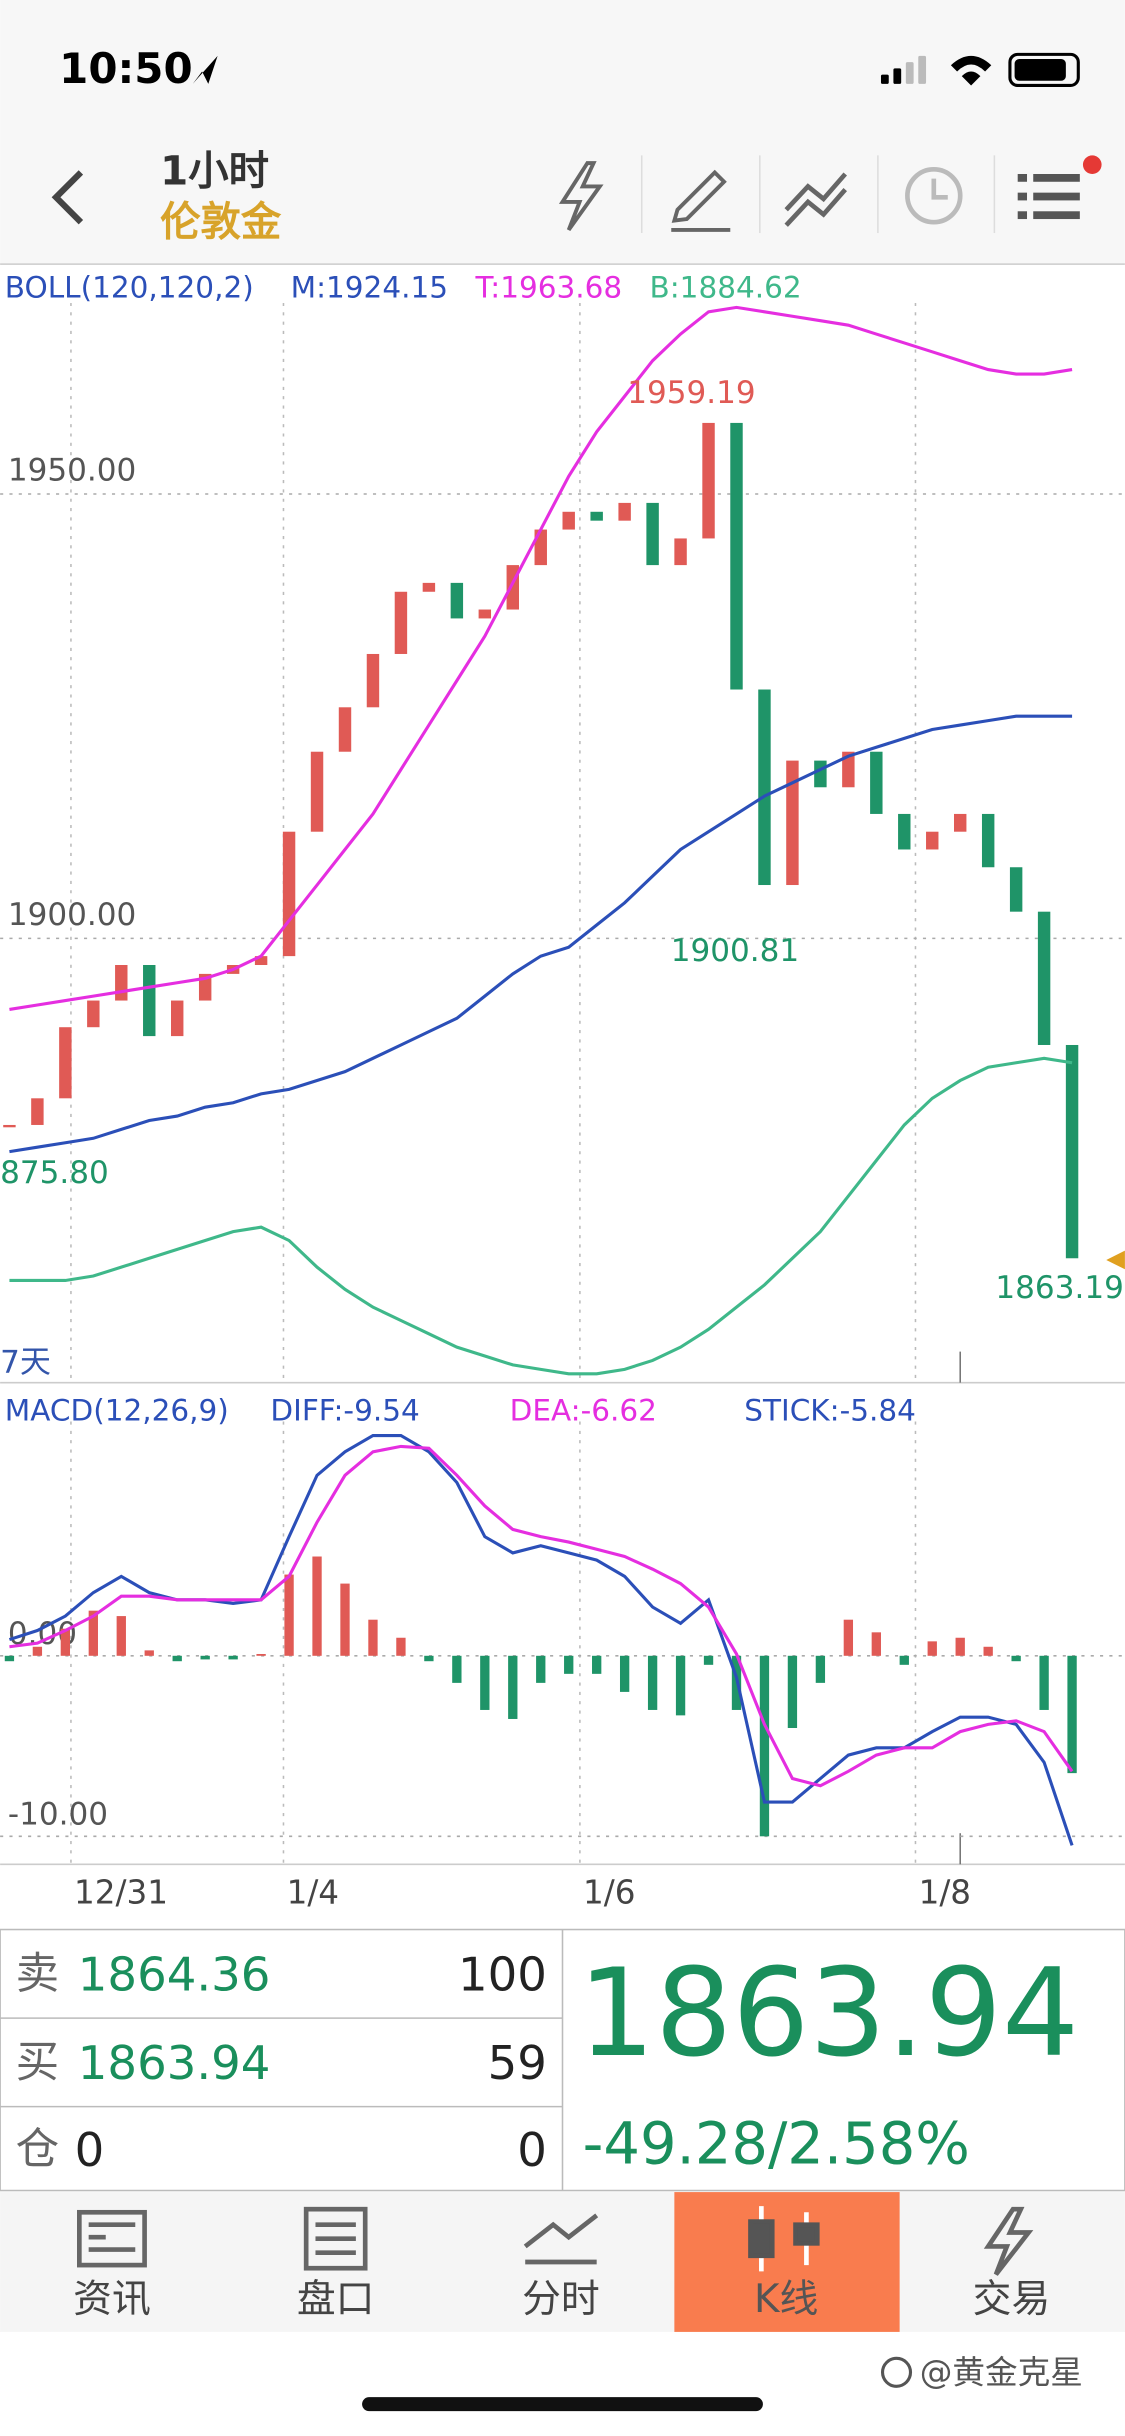  Describe the element at coordinates (174, 2063) in the screenshot. I see `bid-price: 1863.94` at that location.